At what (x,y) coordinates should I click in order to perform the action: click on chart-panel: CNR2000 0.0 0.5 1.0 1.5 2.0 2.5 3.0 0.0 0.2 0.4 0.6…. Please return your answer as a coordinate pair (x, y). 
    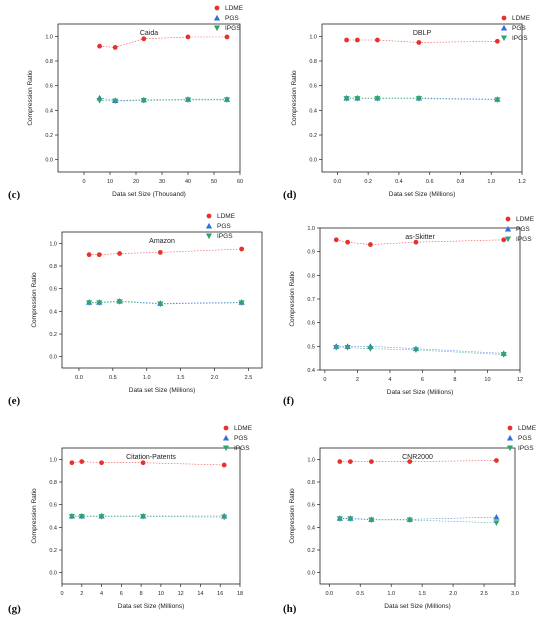
    Looking at the image, I should click on (410, 520).